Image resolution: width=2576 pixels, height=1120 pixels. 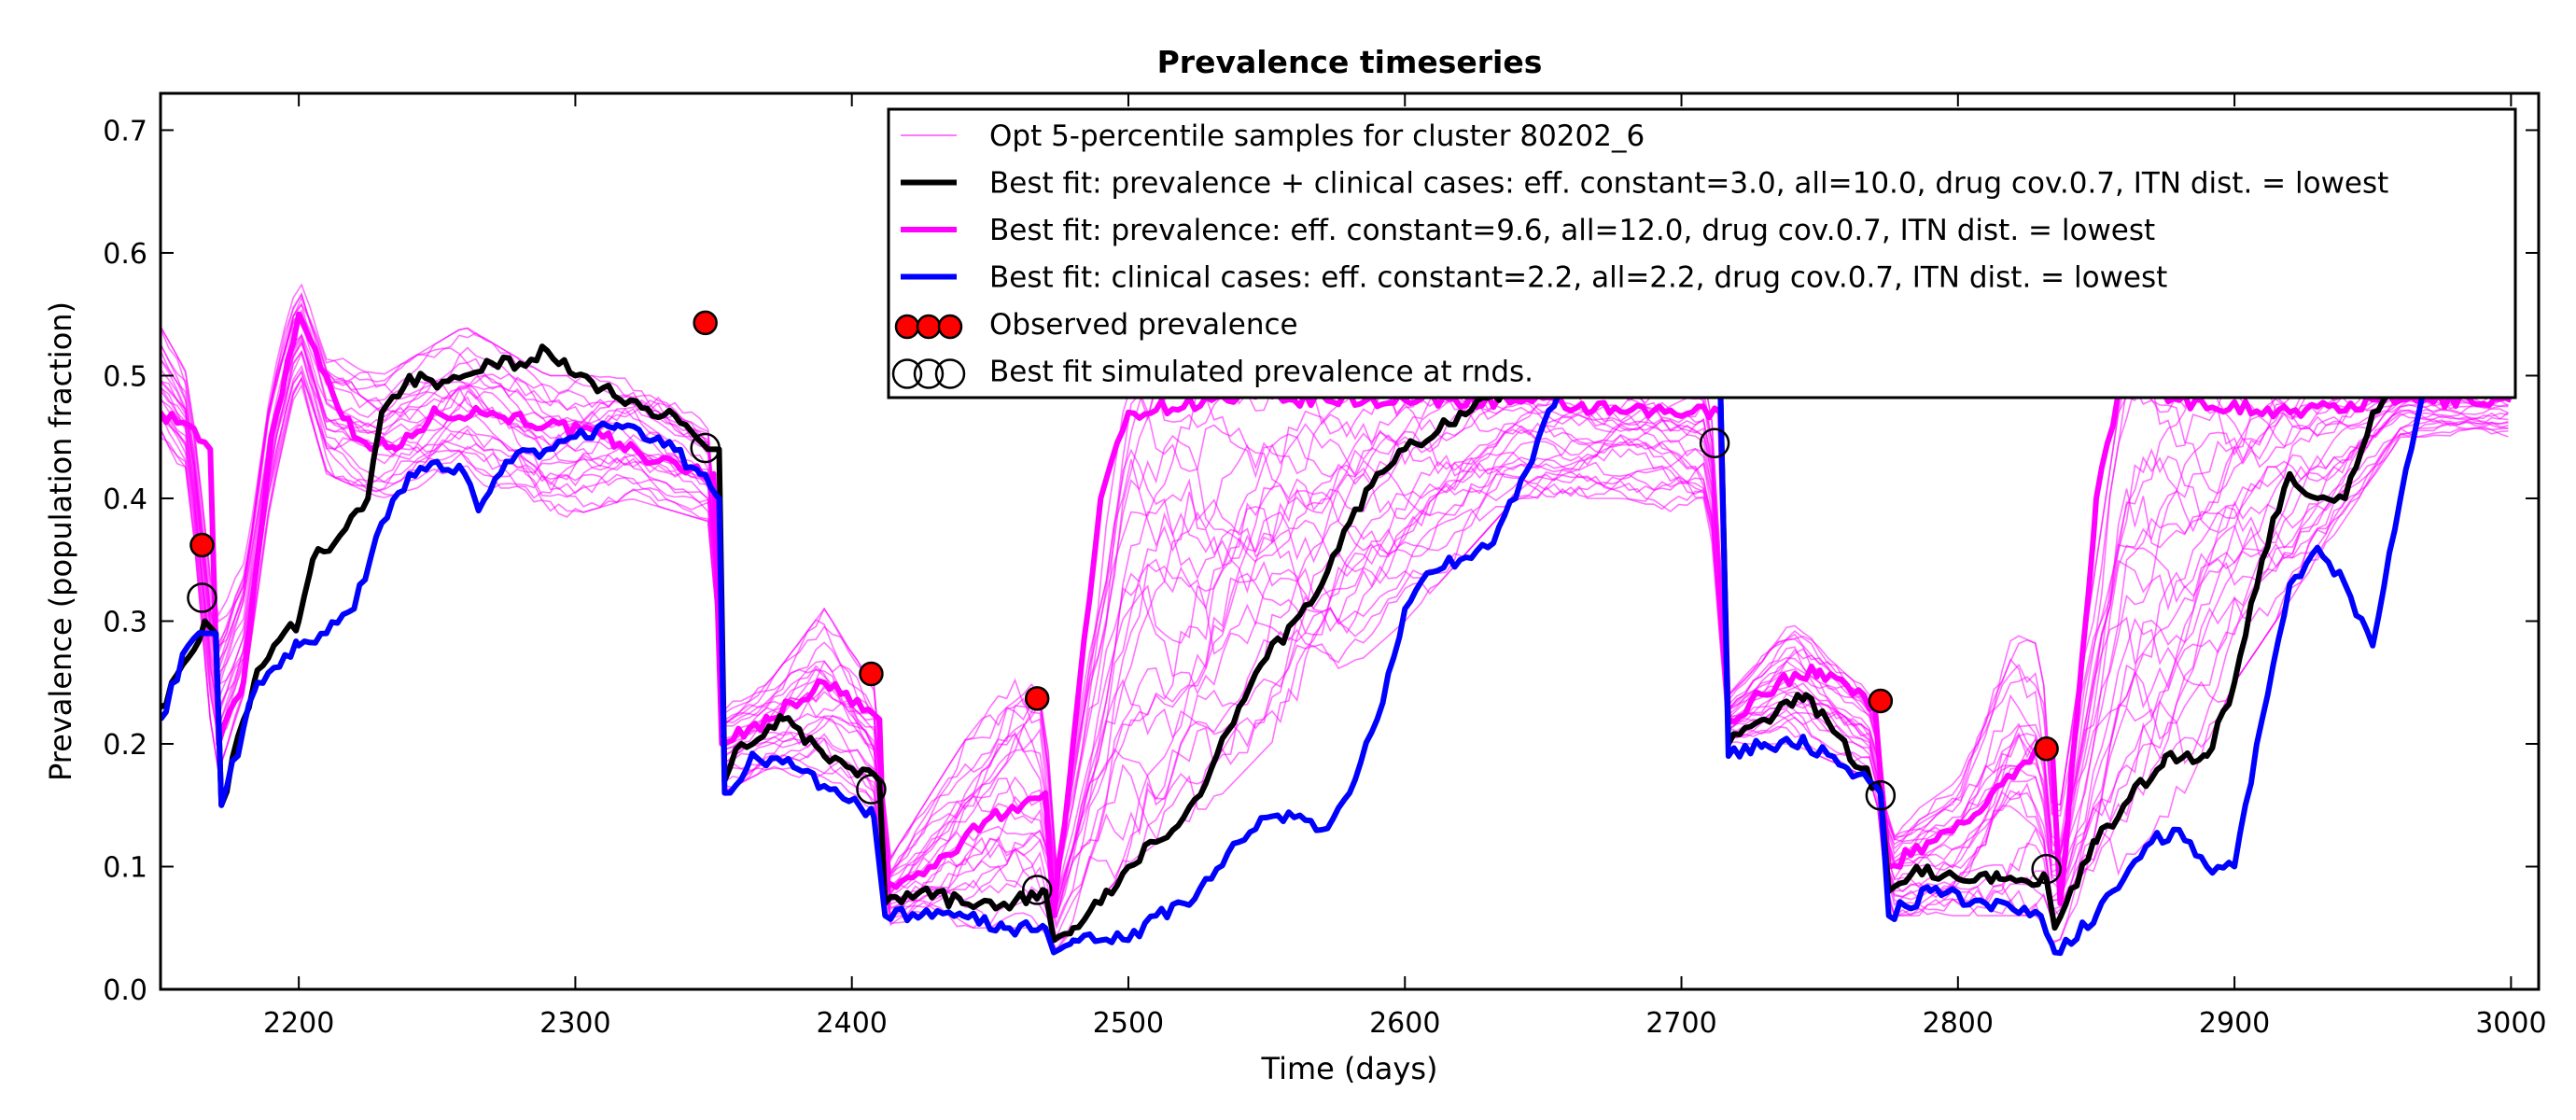 What do you see at coordinates (1680, 1023) in the screenshot?
I see `x-tick-label: 2700` at bounding box center [1680, 1023].